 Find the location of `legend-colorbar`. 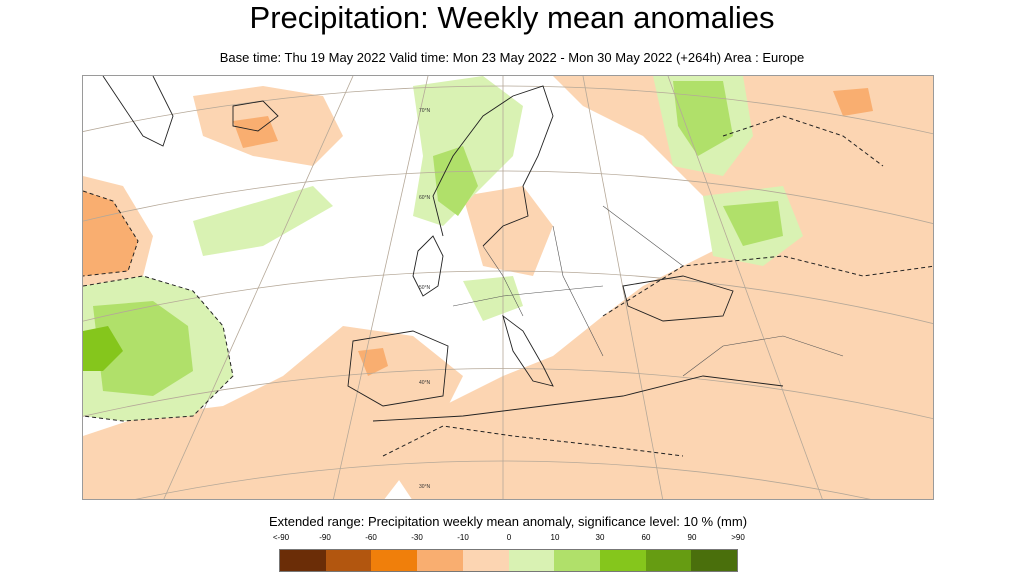

legend-colorbar is located at coordinates (508, 560).